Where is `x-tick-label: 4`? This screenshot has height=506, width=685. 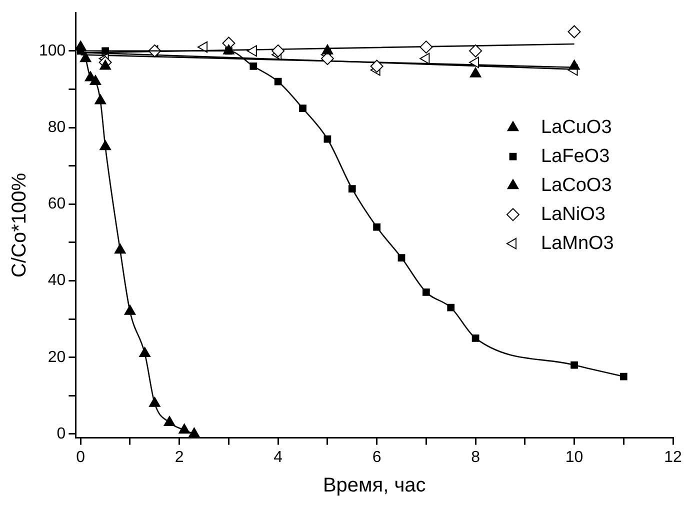
x-tick-label: 4 is located at coordinates (278, 457).